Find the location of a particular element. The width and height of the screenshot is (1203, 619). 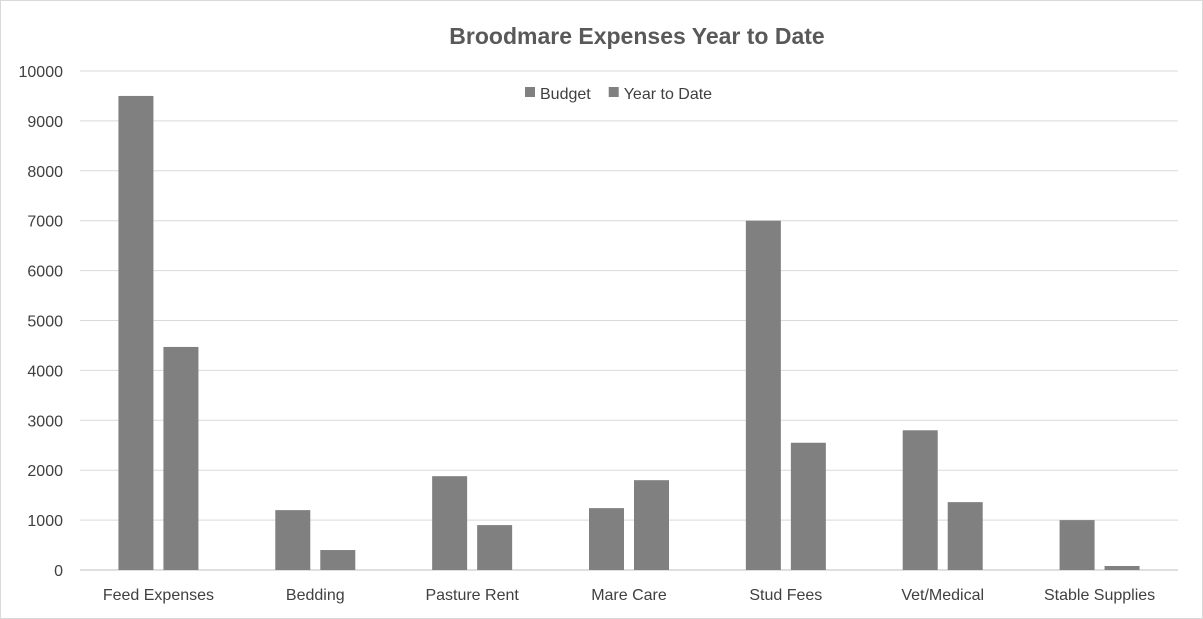

y-tick-label: 3000 is located at coordinates (45, 421).